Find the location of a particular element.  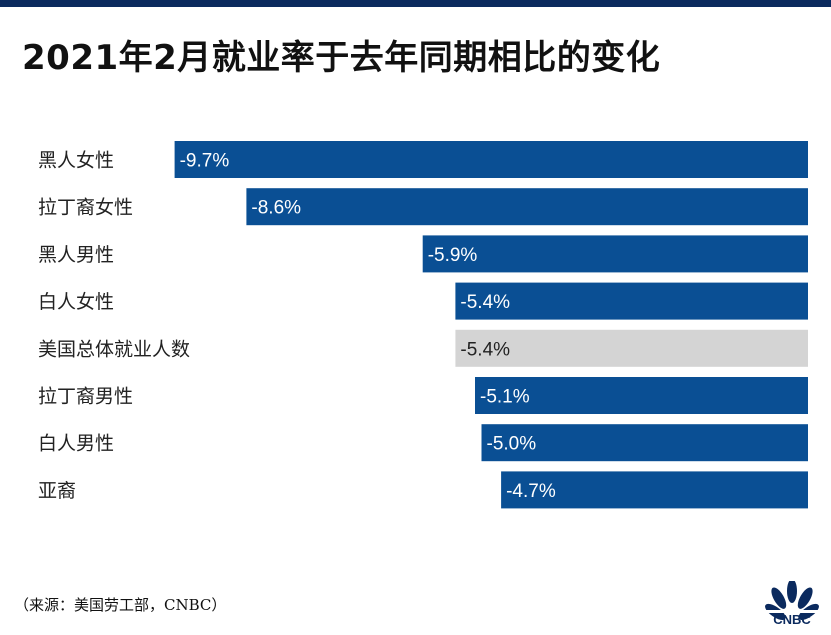

value-label: -5.9% is located at coordinates (453, 255).